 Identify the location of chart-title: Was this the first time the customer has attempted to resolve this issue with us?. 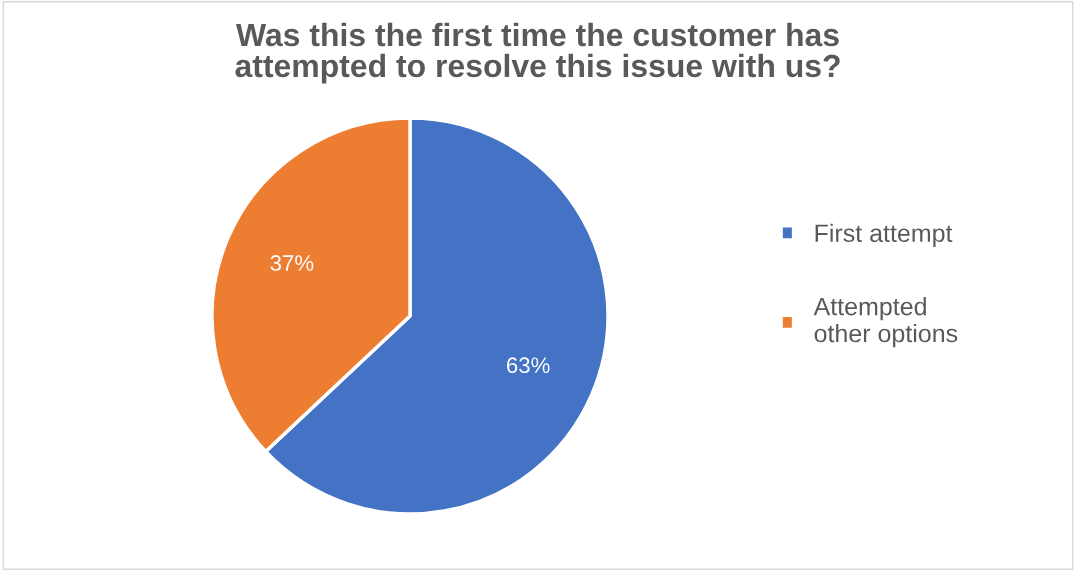
(537, 53).